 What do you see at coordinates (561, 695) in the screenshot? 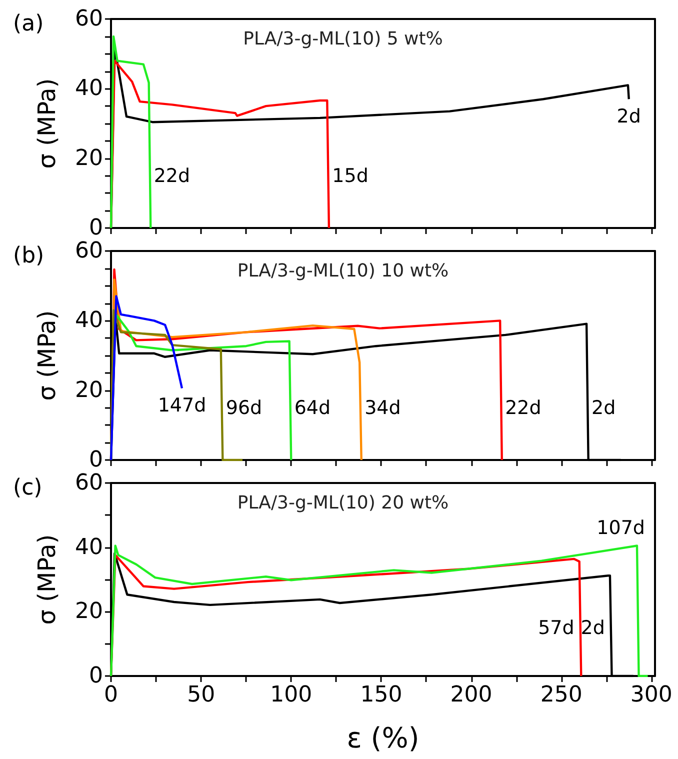
I see `x-tick-label: 250` at bounding box center [561, 695].